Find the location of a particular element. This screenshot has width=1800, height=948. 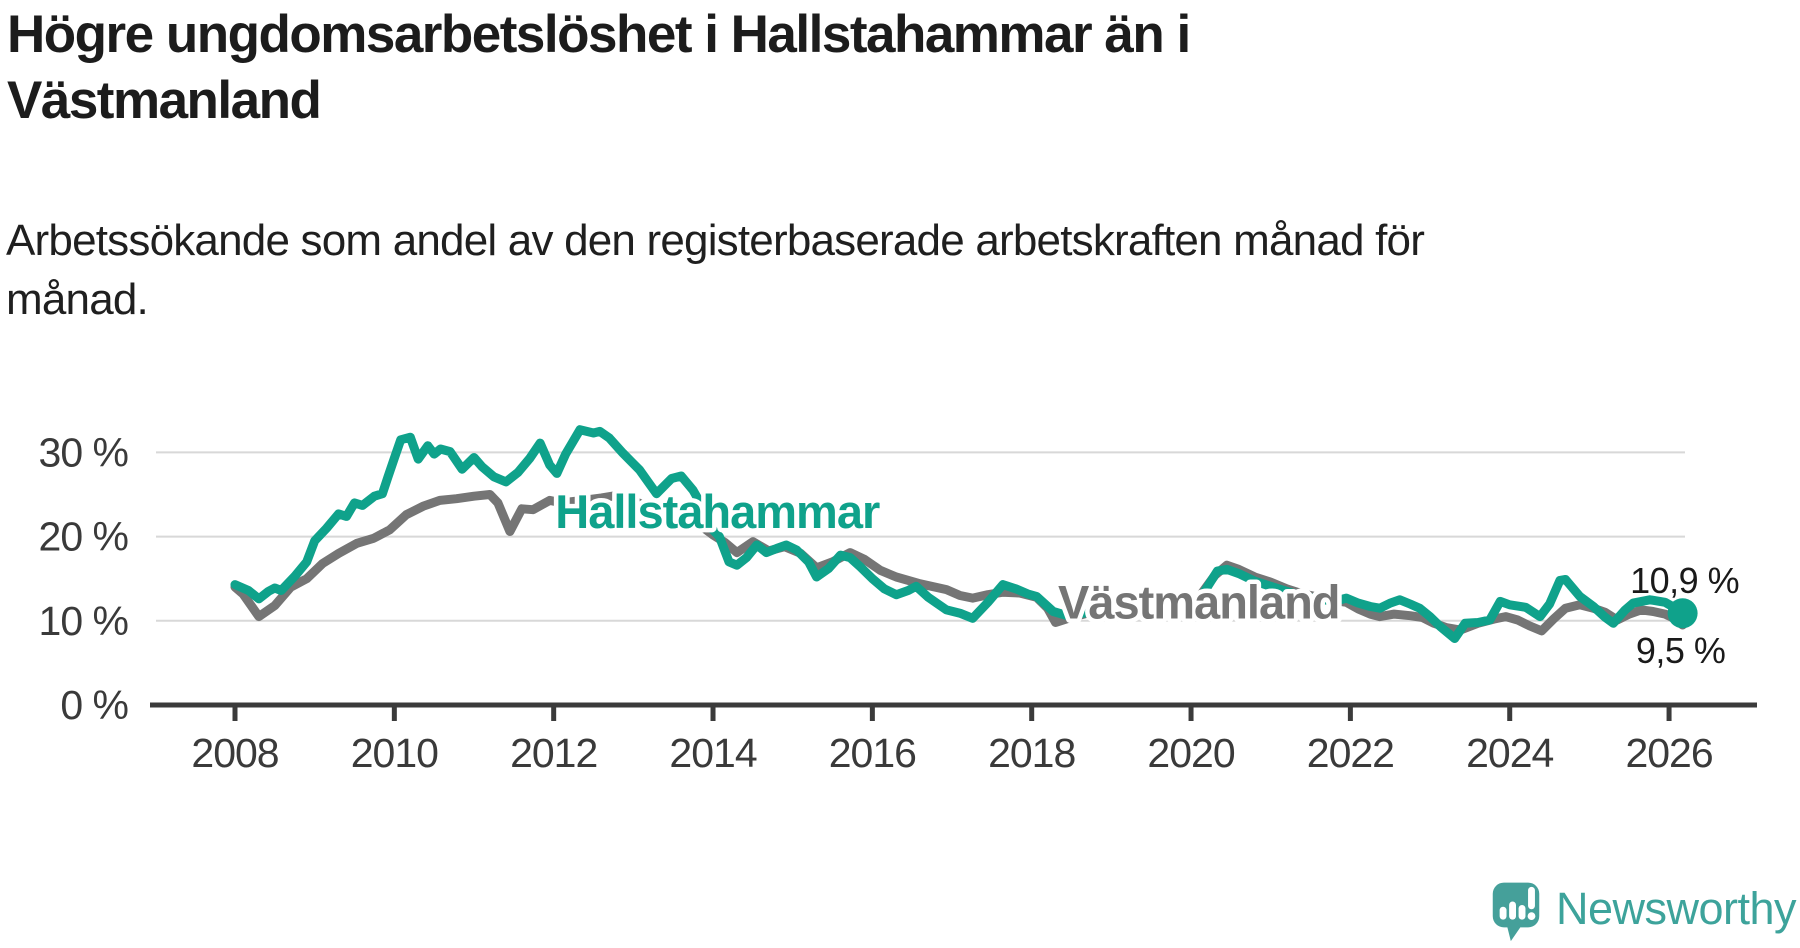

end-value-annotations: 9,5 % 10,9 % is located at coordinates (1685, 615).